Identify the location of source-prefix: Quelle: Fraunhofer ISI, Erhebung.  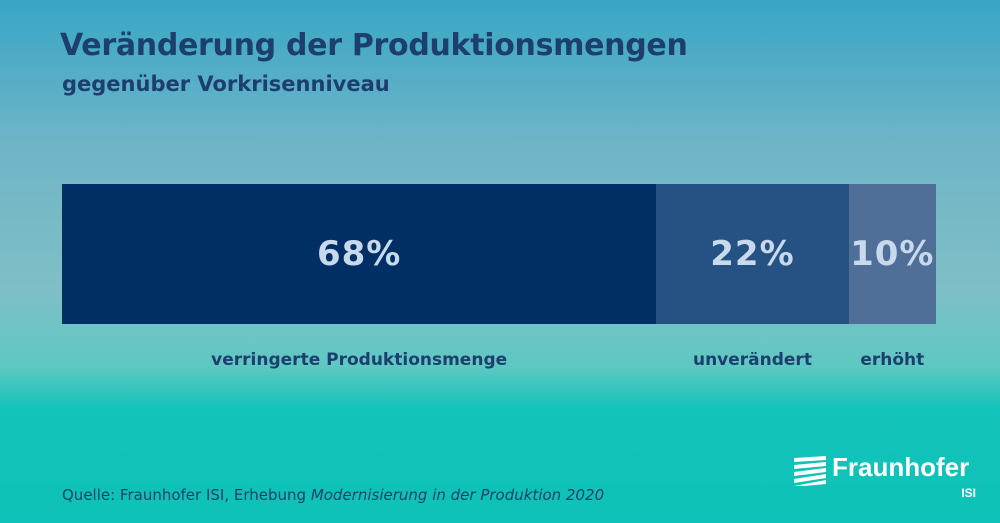
(186, 495).